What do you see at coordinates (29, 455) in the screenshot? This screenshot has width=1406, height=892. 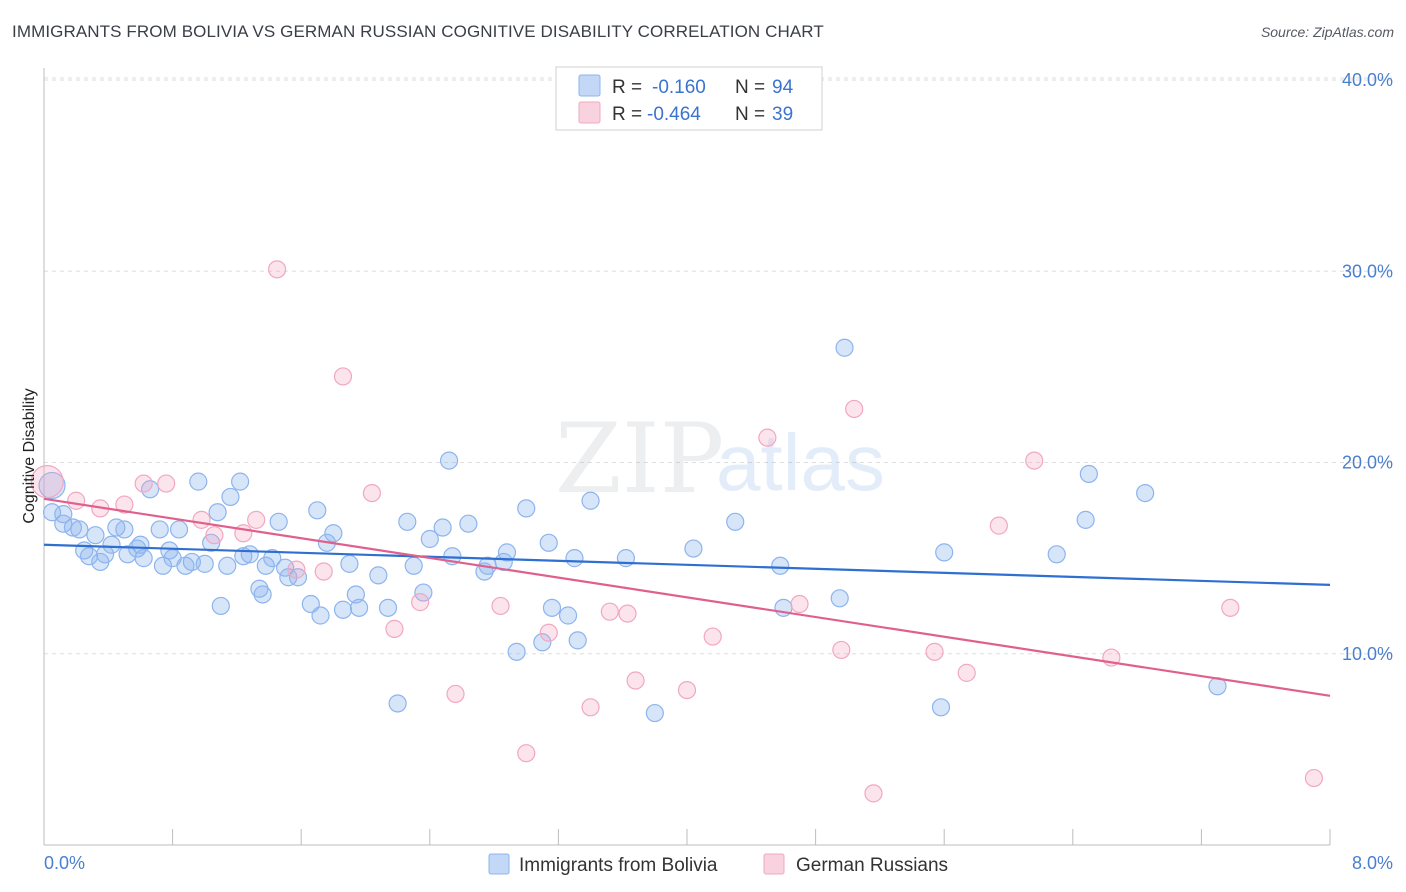 I see `y-axis-title: Cognitive Disability` at bounding box center [29, 455].